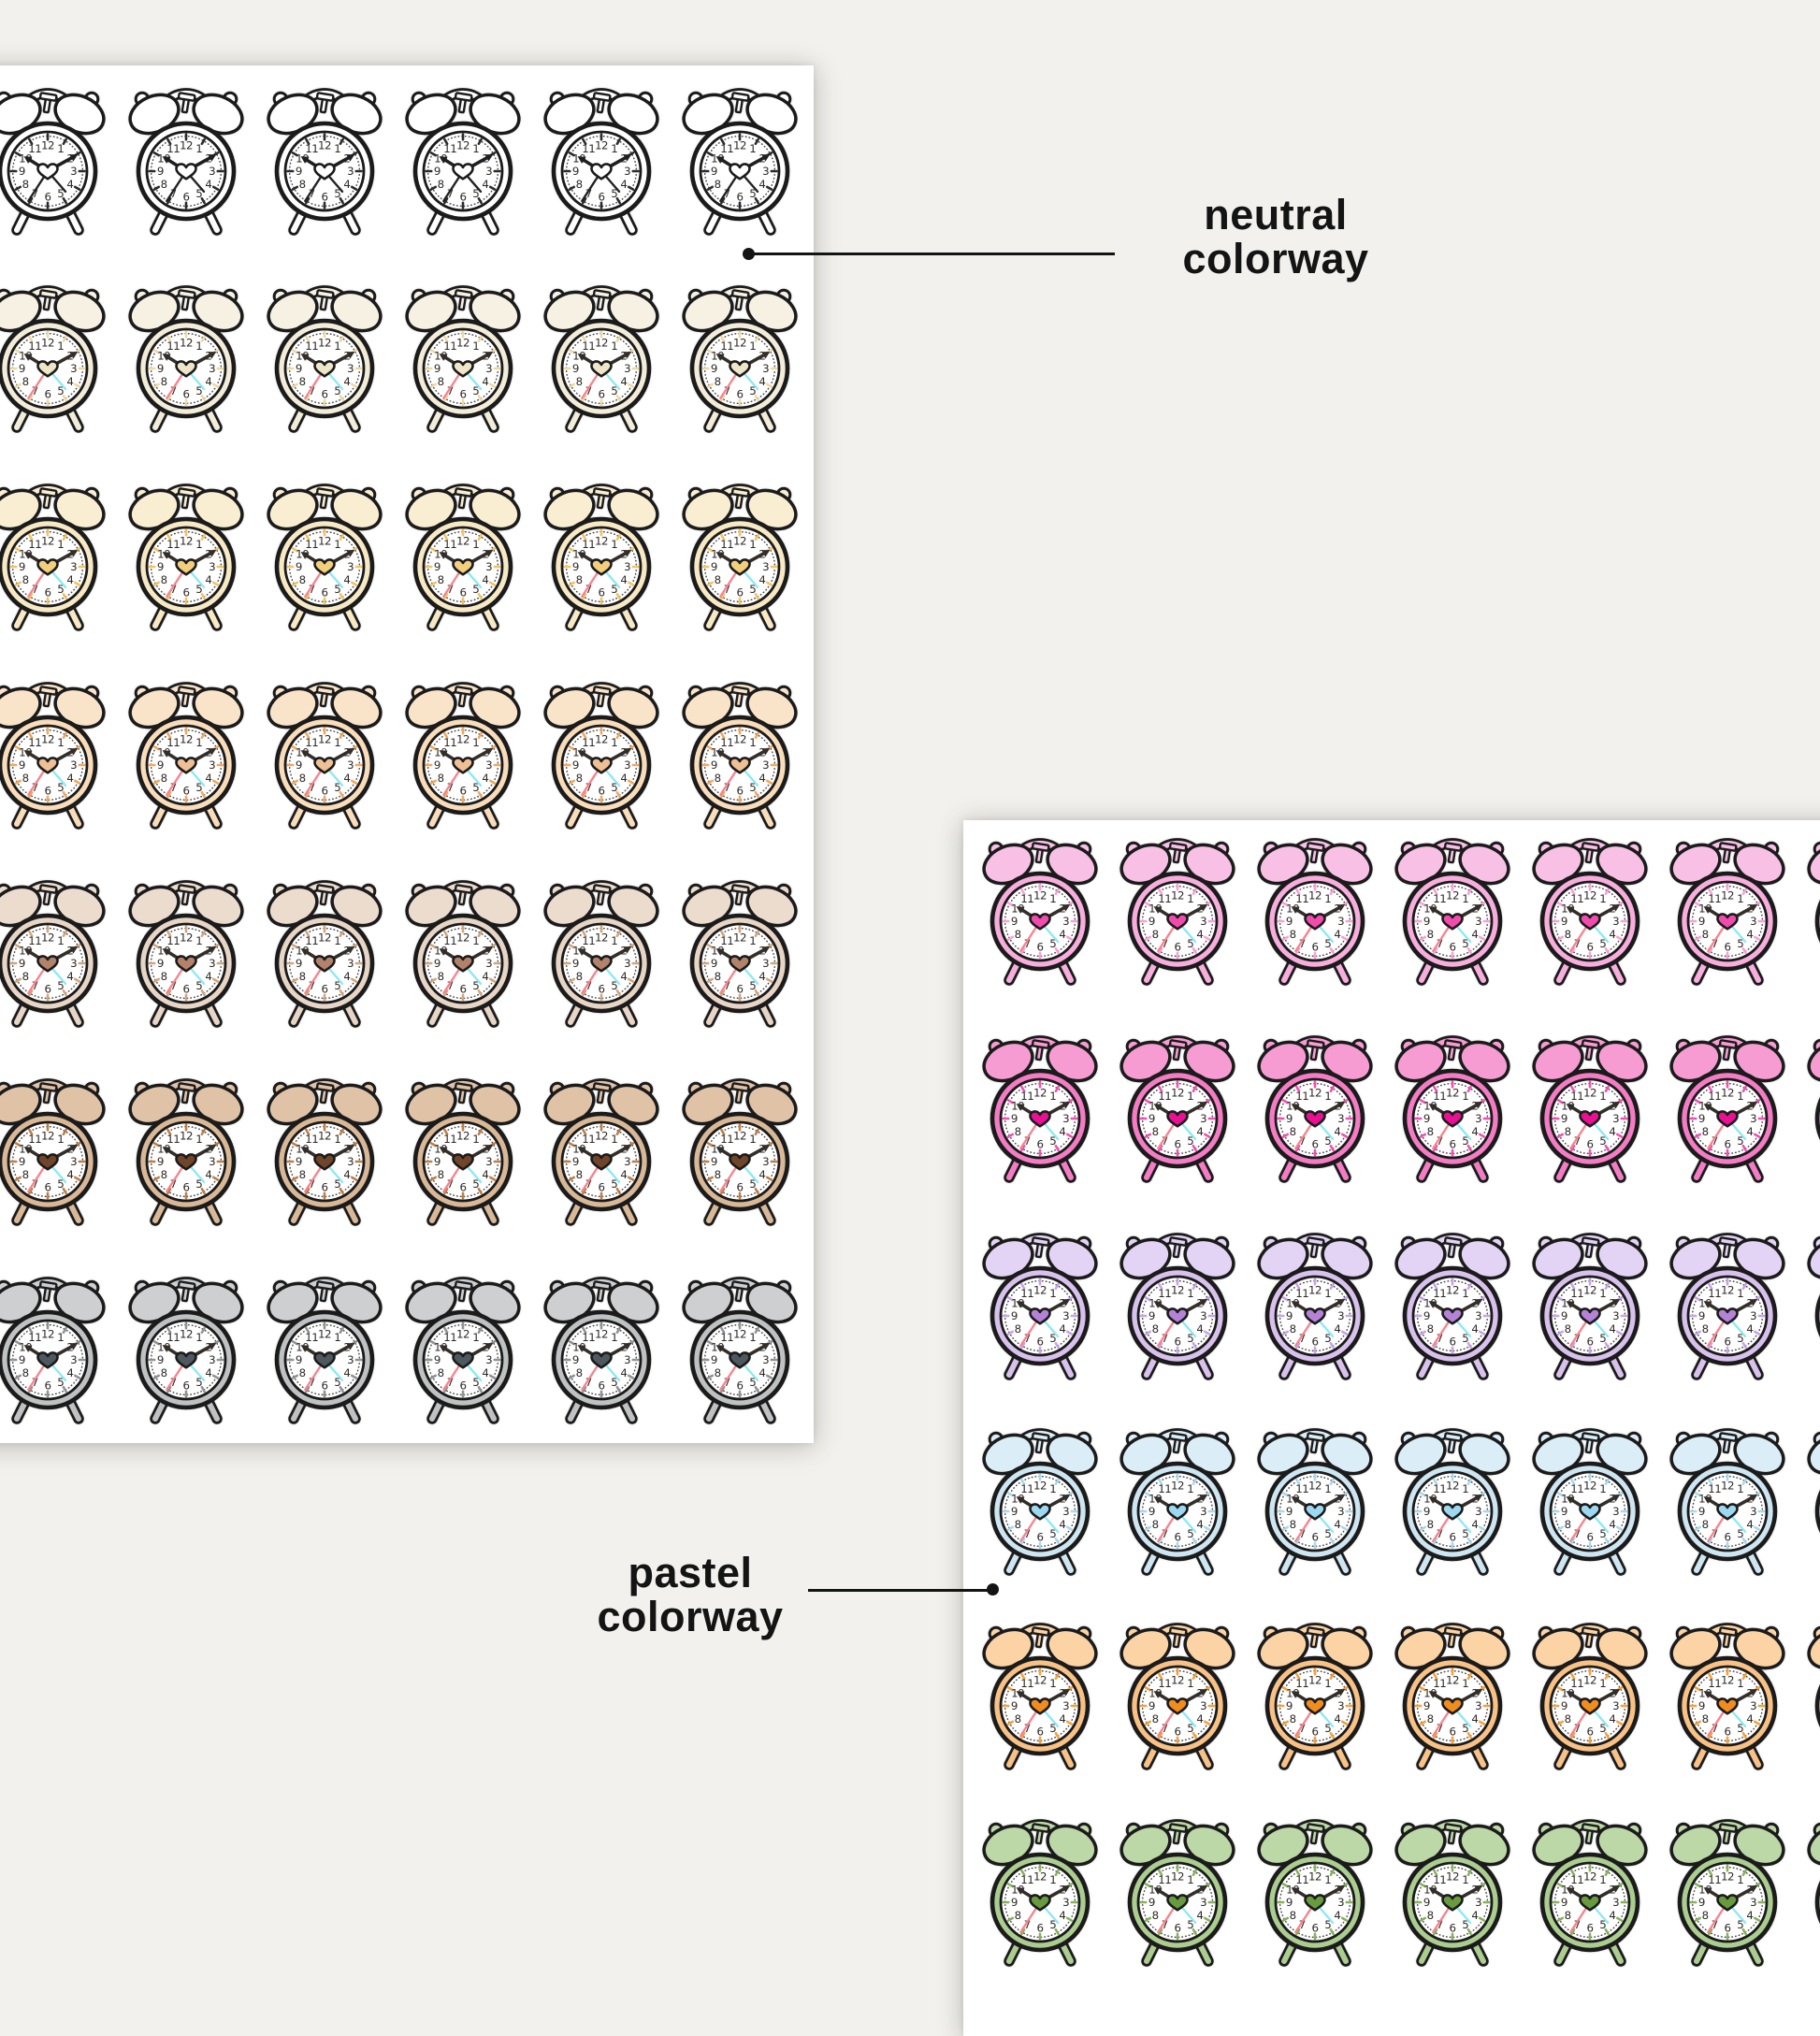 Image resolution: width=1820 pixels, height=2036 pixels. I want to click on pastel-colorway-label: pastel colorway, so click(690, 1595).